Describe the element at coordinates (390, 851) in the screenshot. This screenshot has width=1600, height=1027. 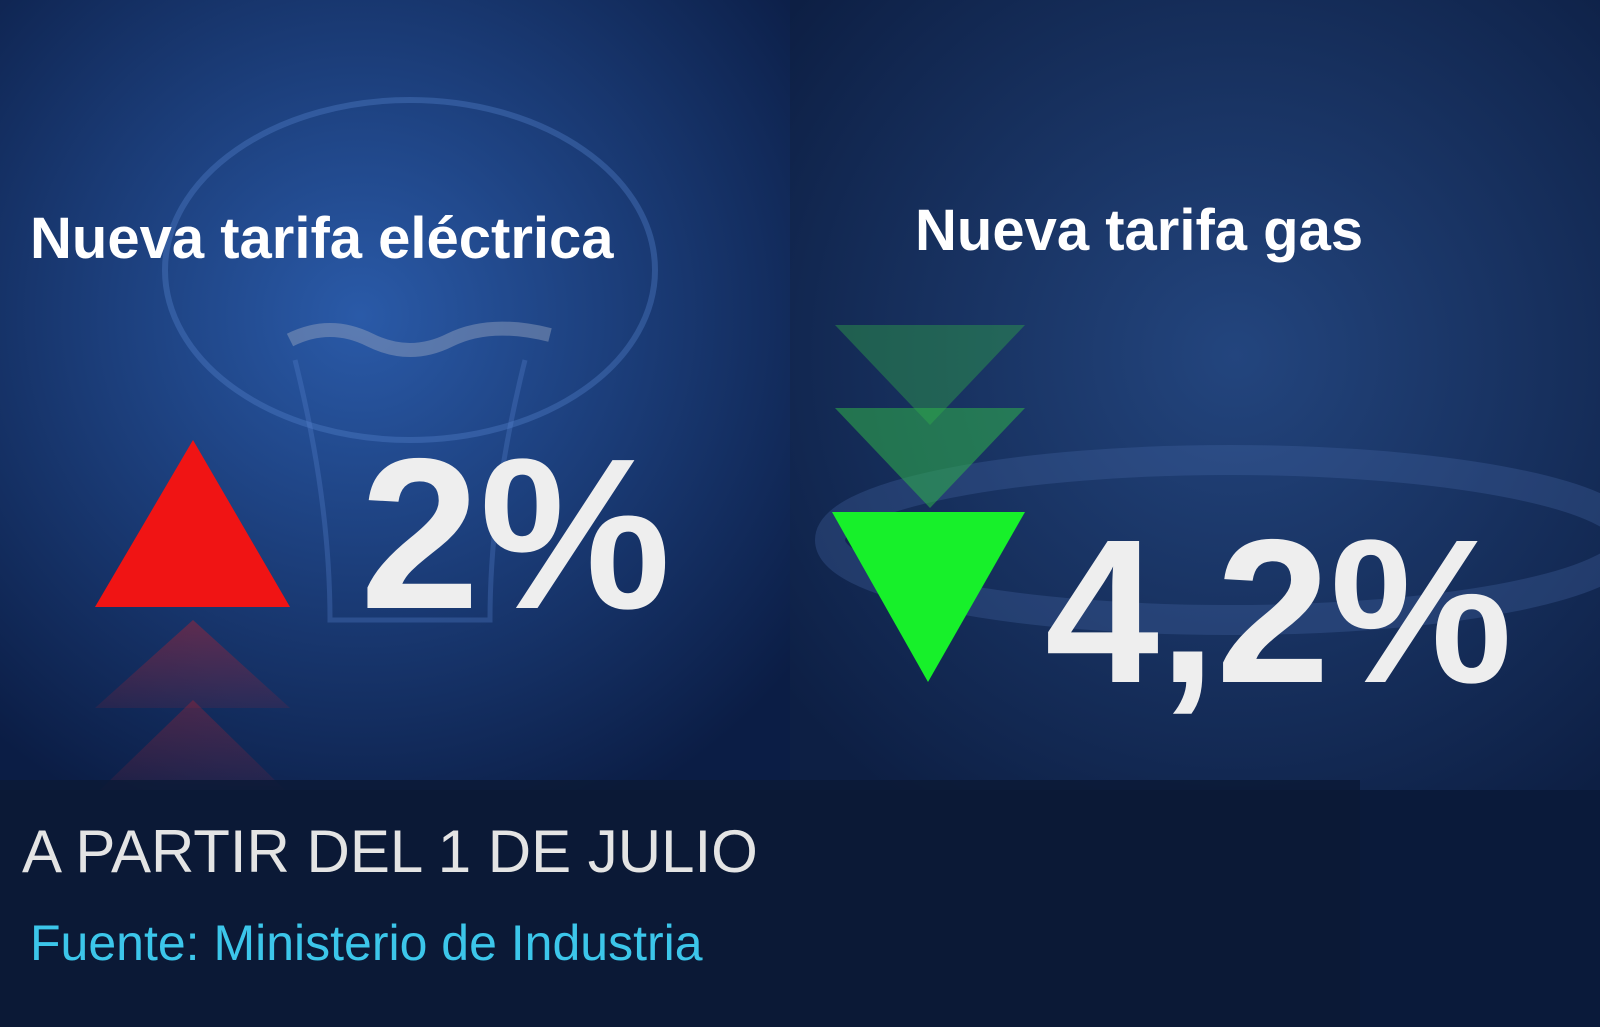
I see `footer-date: A PARTIR DEL 1 DE JULIO` at that location.